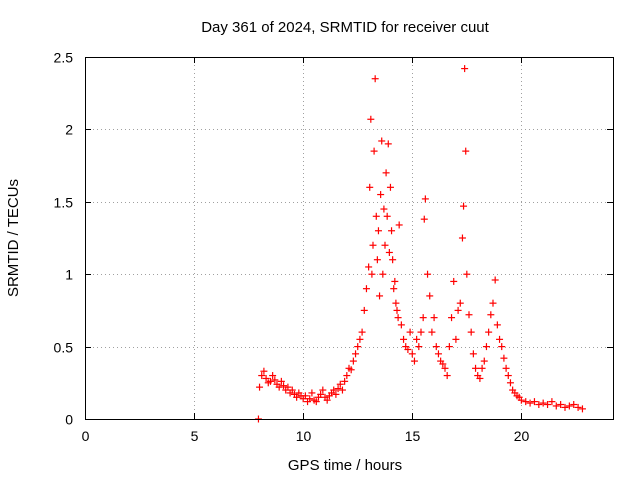  What do you see at coordinates (345, 465) in the screenshot?
I see `x-axis-title: GPS time / hours` at bounding box center [345, 465].